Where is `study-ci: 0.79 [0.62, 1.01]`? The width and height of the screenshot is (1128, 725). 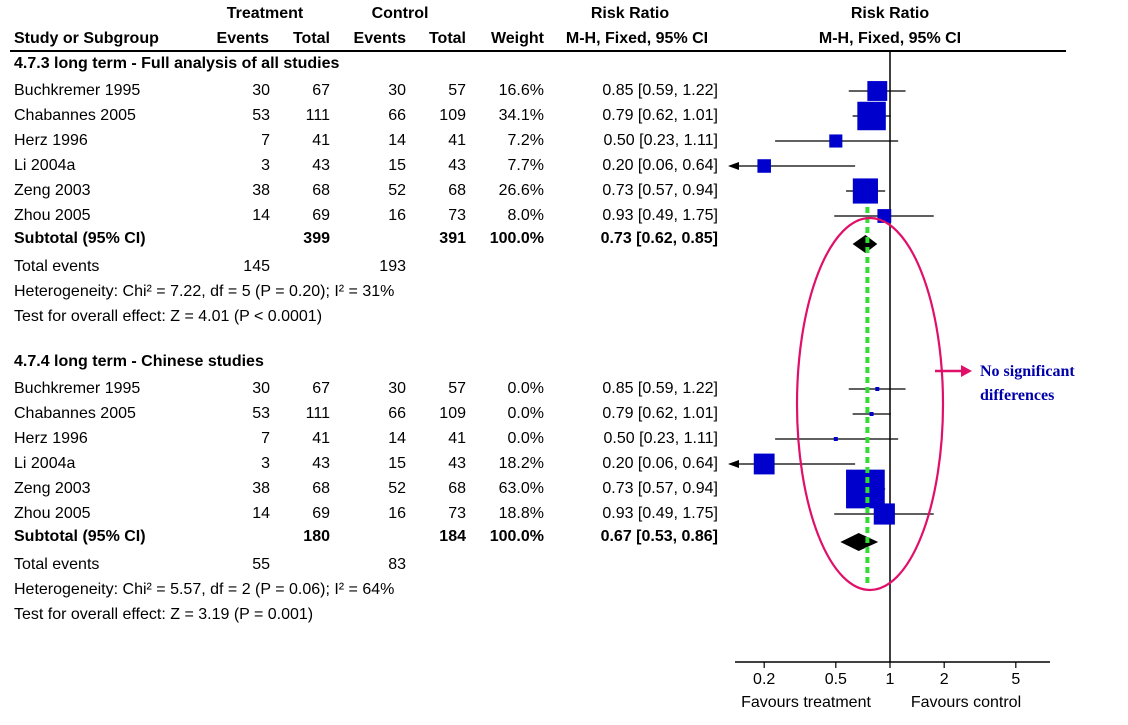
study-ci: 0.79 [0.62, 1.01] is located at coordinates (660, 413).